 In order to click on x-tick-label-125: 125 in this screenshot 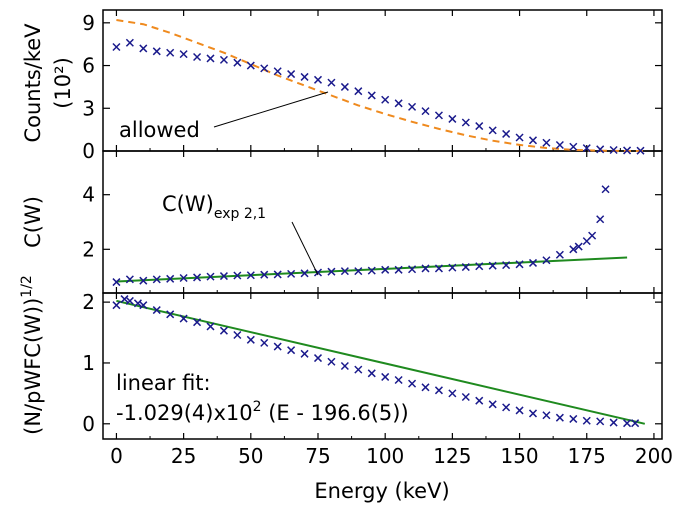, I will do `click(452, 456)`.